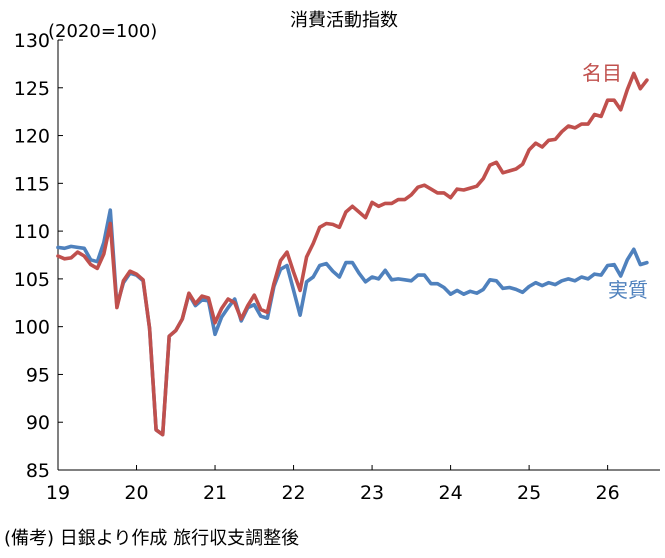  Describe the element at coordinates (32, 184) in the screenshot. I see `y-tick-label: 115` at that location.